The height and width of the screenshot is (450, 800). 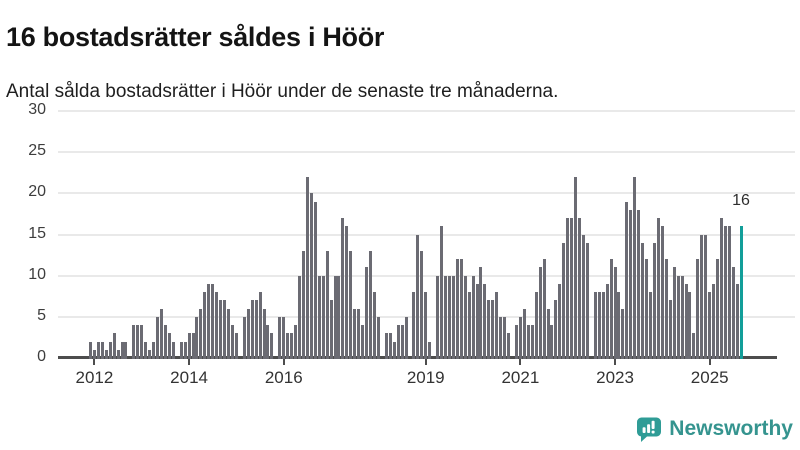 I want to click on y-axis-label: 20, so click(x=37, y=192).